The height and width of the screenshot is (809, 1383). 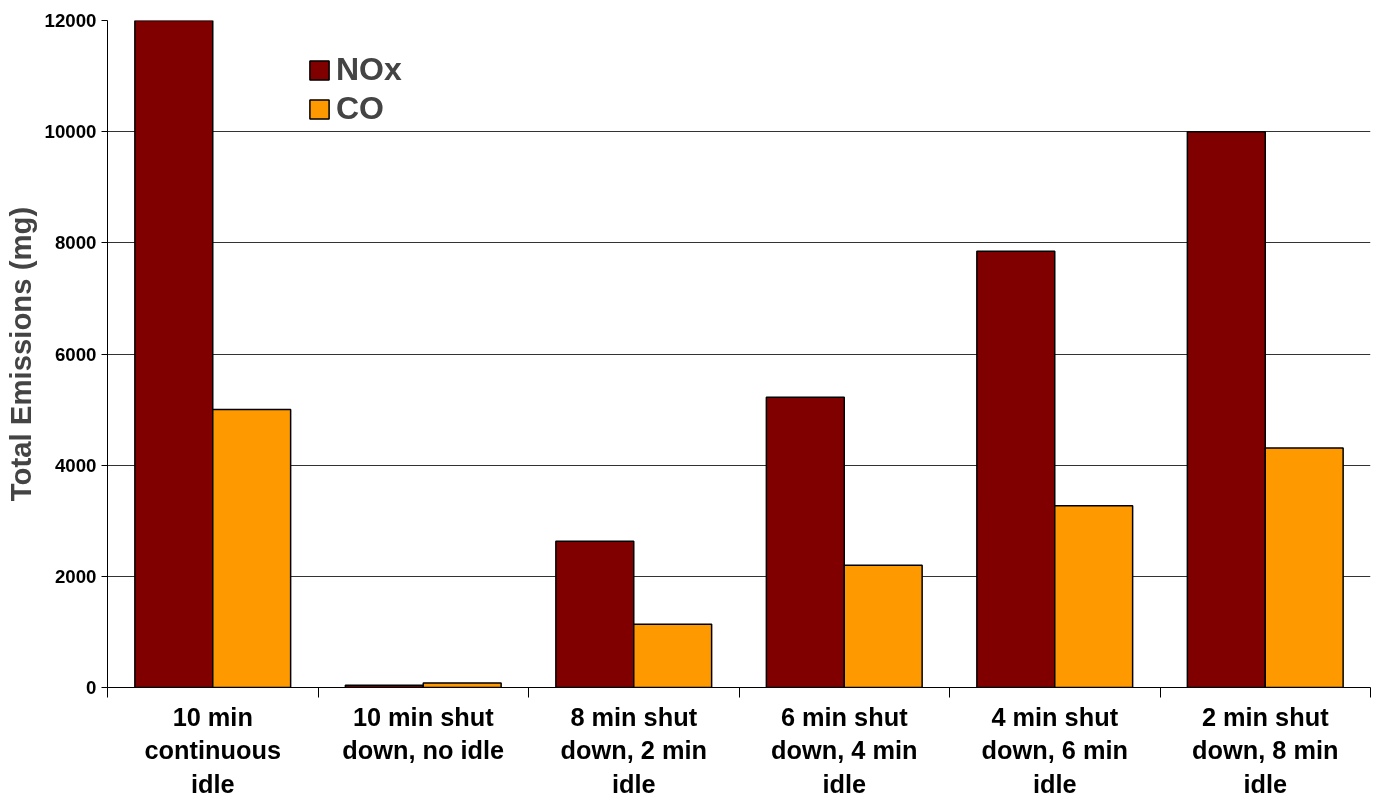 What do you see at coordinates (76, 465) in the screenshot?
I see `y-tick-label: 4000` at bounding box center [76, 465].